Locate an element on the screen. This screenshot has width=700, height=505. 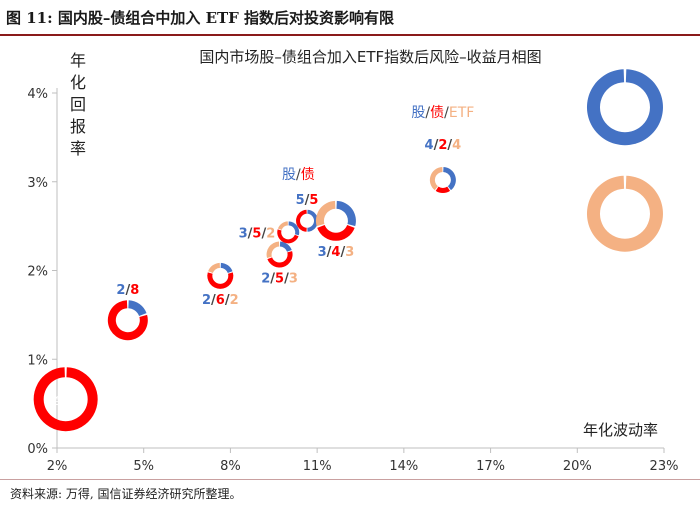
x-tick-label: 23% is located at coordinates (664, 466).